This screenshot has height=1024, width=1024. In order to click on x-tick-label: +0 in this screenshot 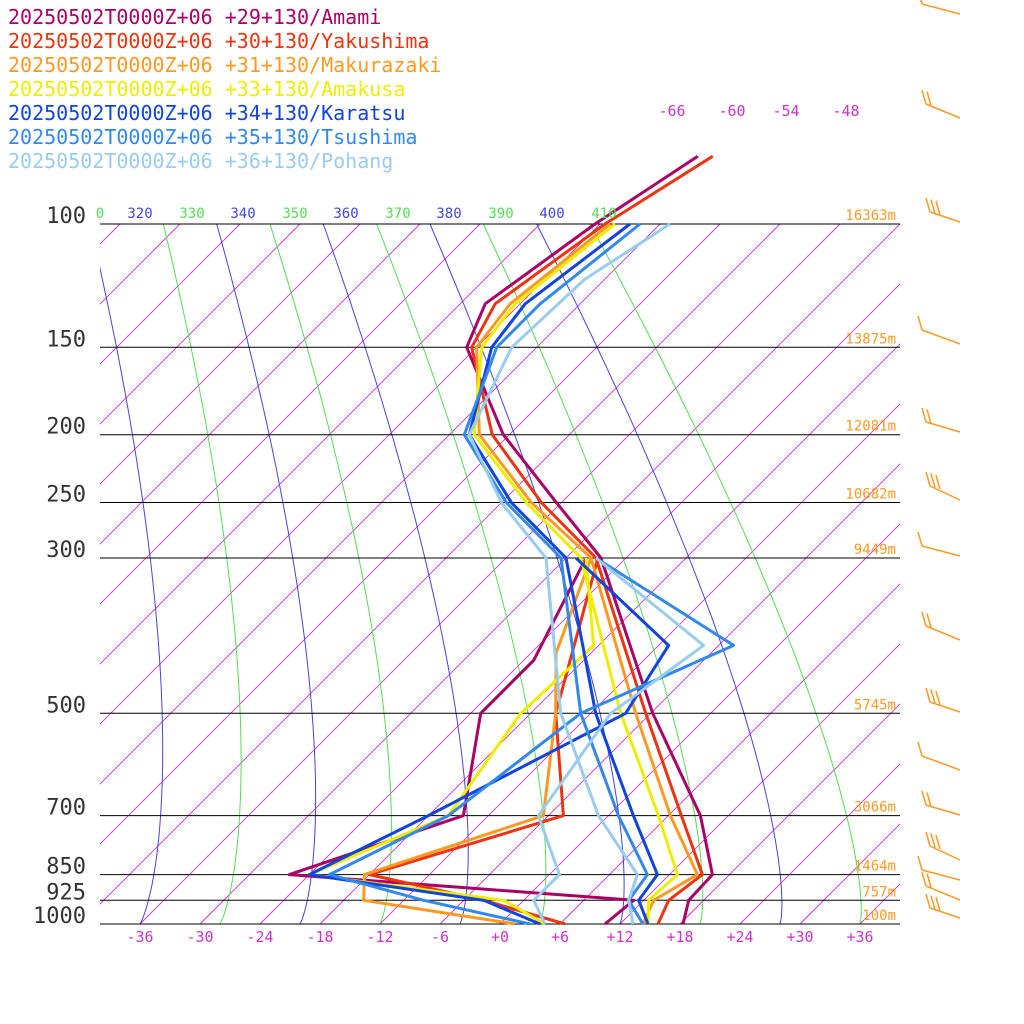, I will do `click(500, 937)`.